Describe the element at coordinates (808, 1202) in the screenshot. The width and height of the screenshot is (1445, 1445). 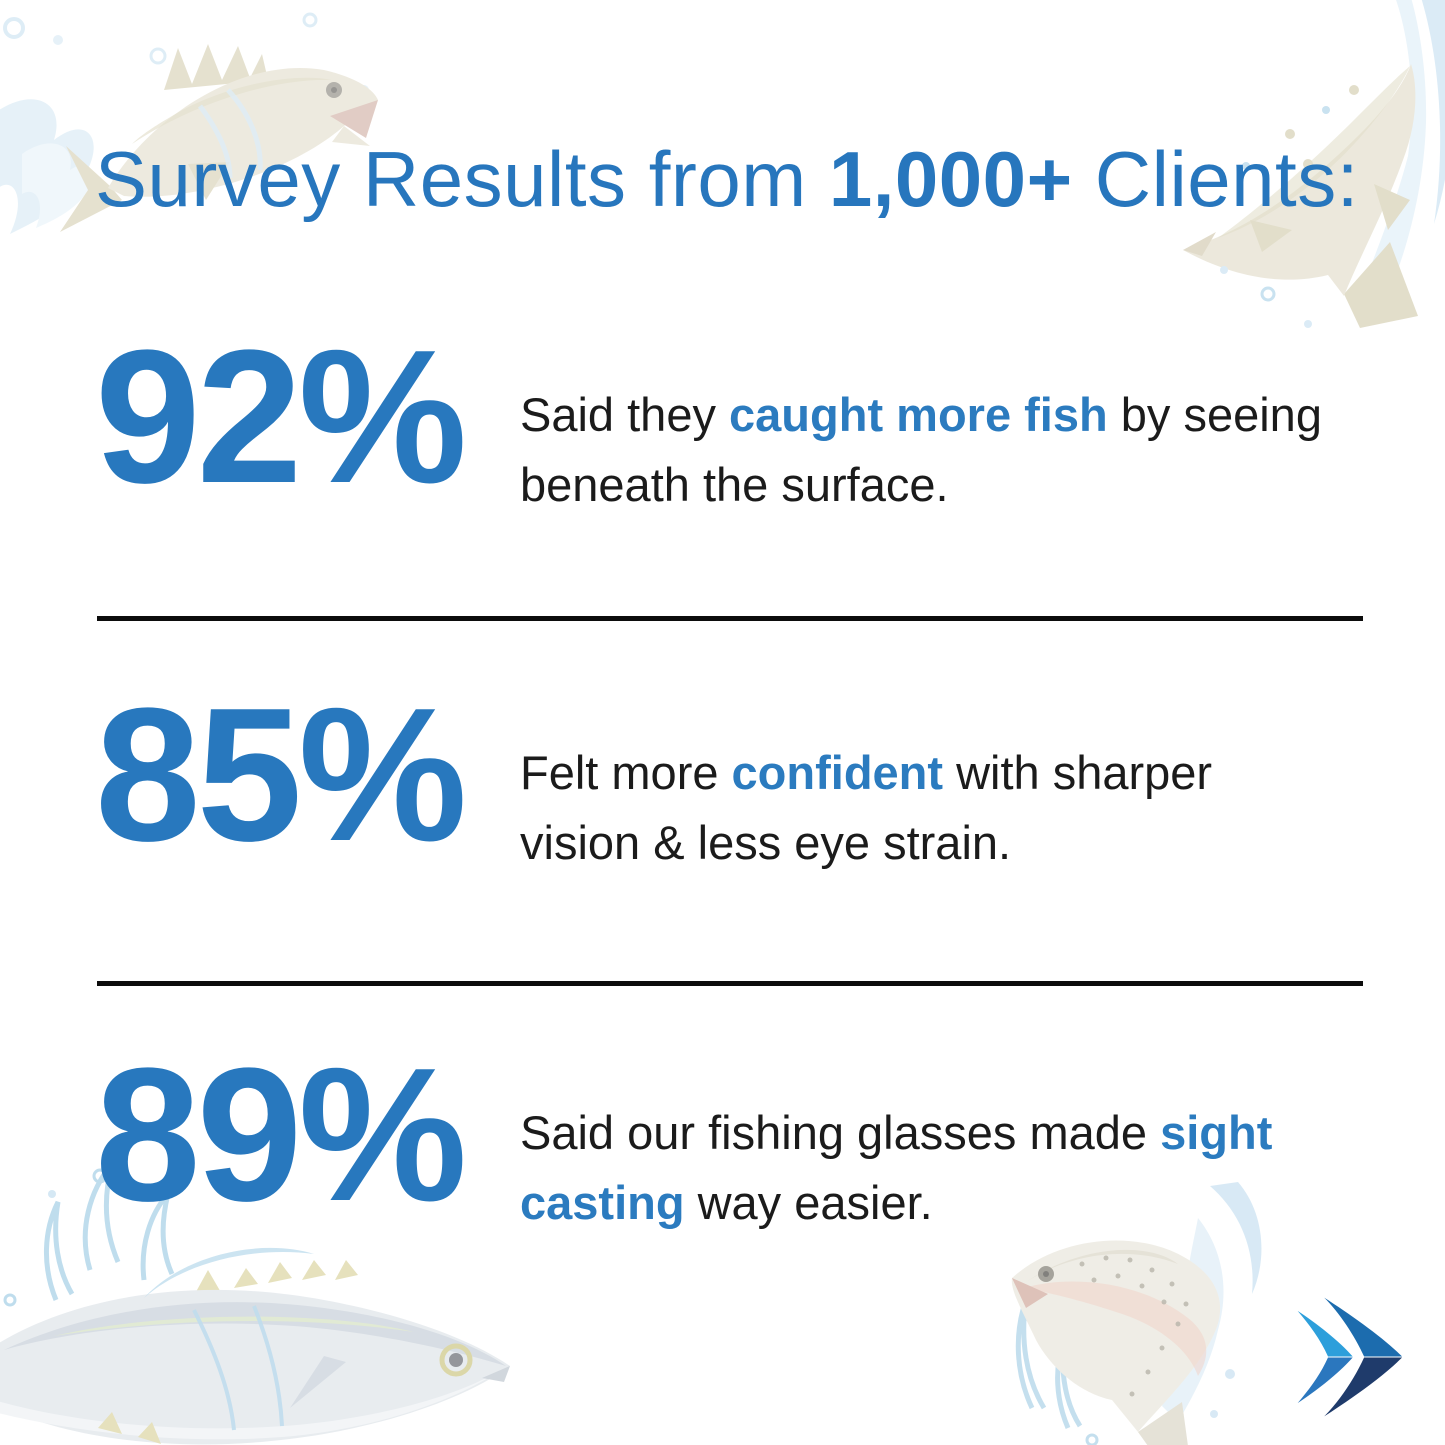
I see `desc-3-post: way easier.` at that location.